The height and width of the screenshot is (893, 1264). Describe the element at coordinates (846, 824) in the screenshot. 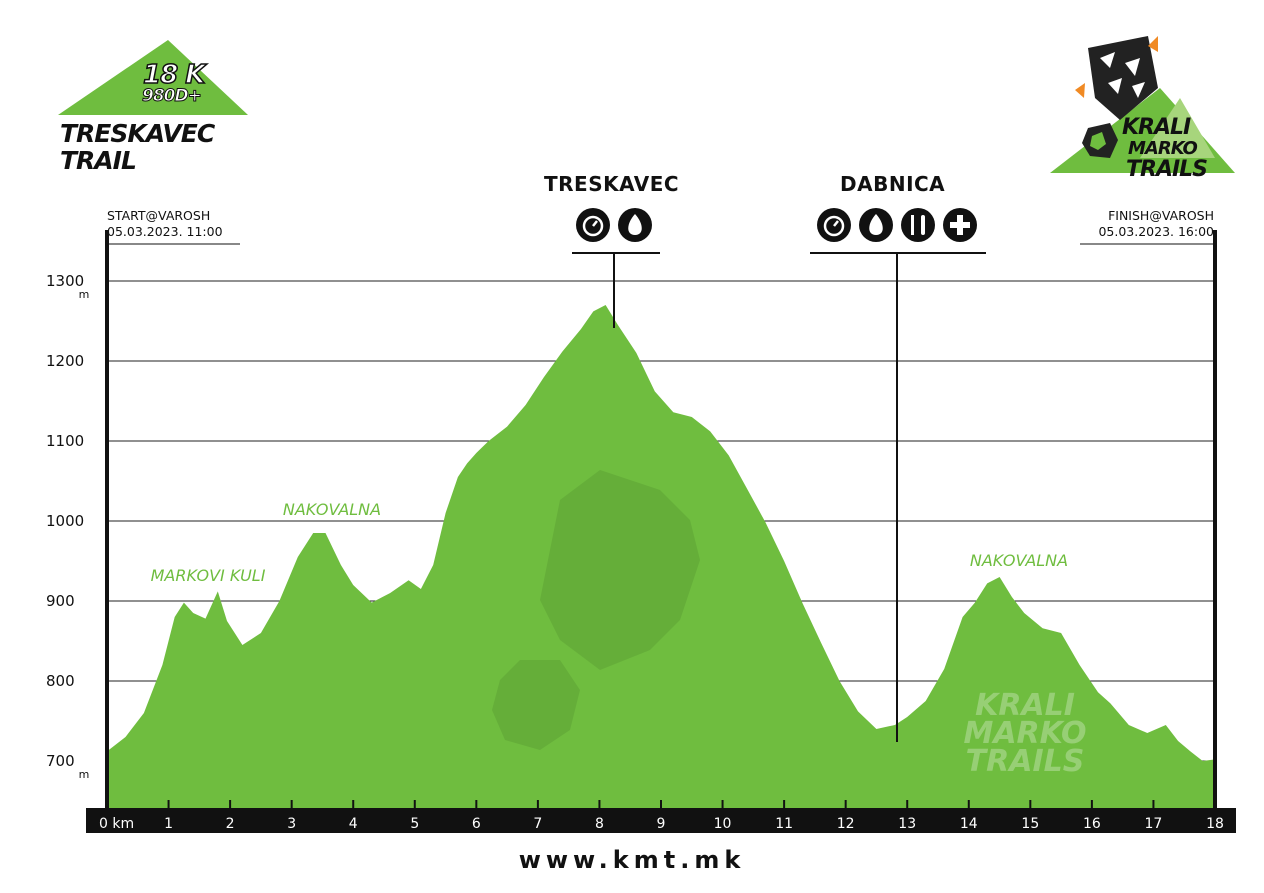

I see `x-tick-label-12: 12` at that location.